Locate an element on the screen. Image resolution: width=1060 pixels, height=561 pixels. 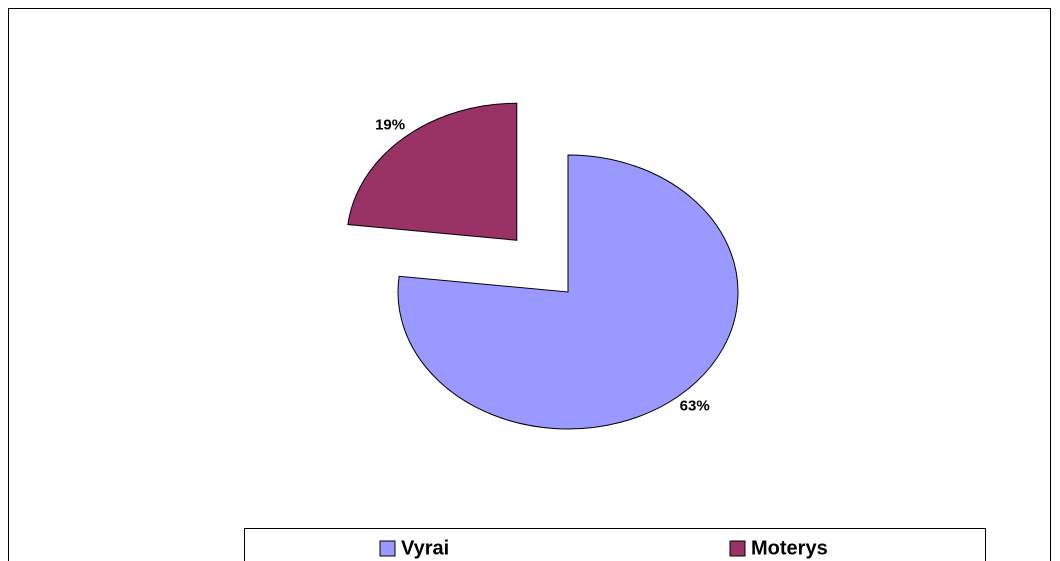
data-label: 19% is located at coordinates (390, 125).